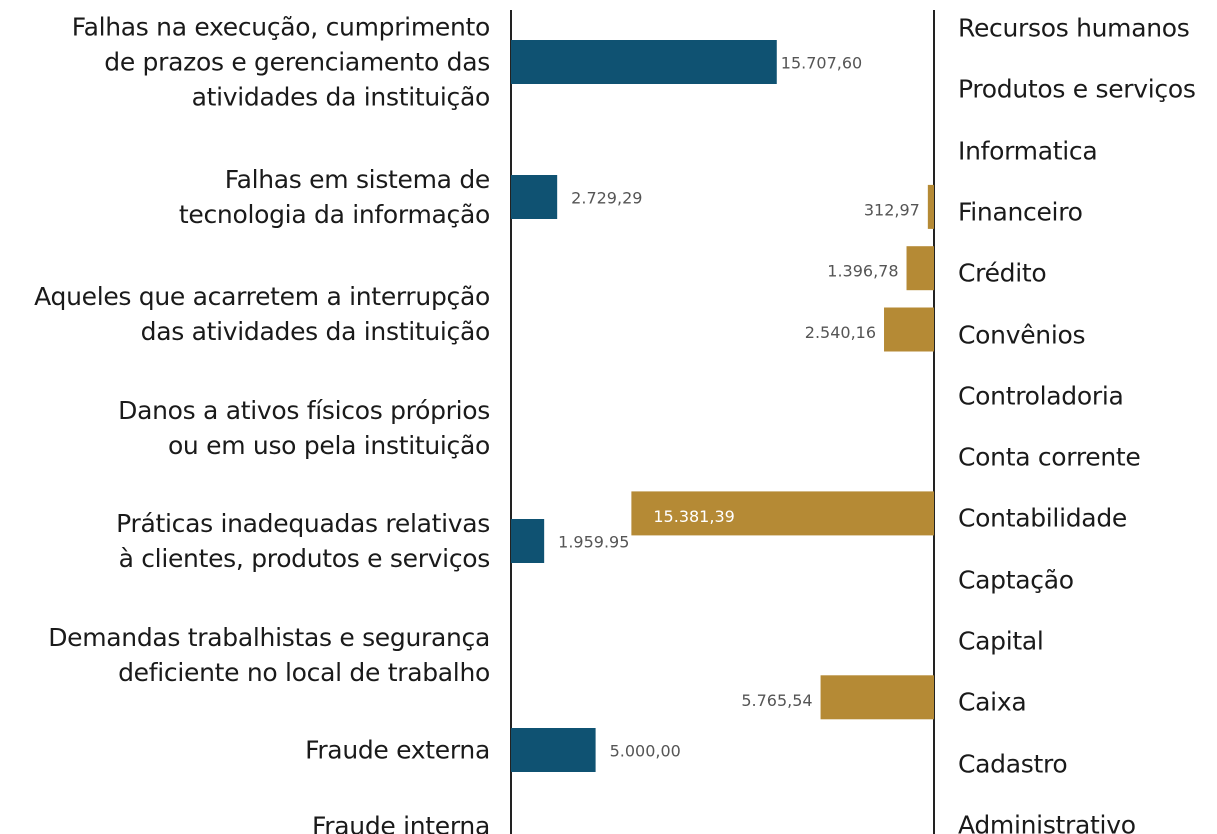 The width and height of the screenshot is (1217, 834). I want to click on value-label: 2.540,16, so click(840, 332).